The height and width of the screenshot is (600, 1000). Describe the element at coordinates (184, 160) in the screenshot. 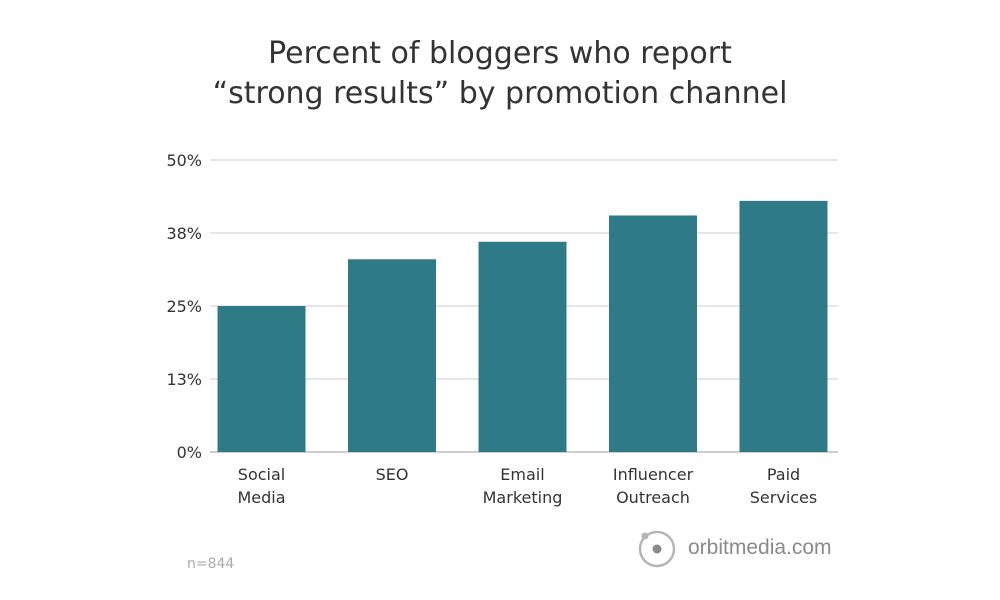

I see `y-tick-label: 50%` at that location.